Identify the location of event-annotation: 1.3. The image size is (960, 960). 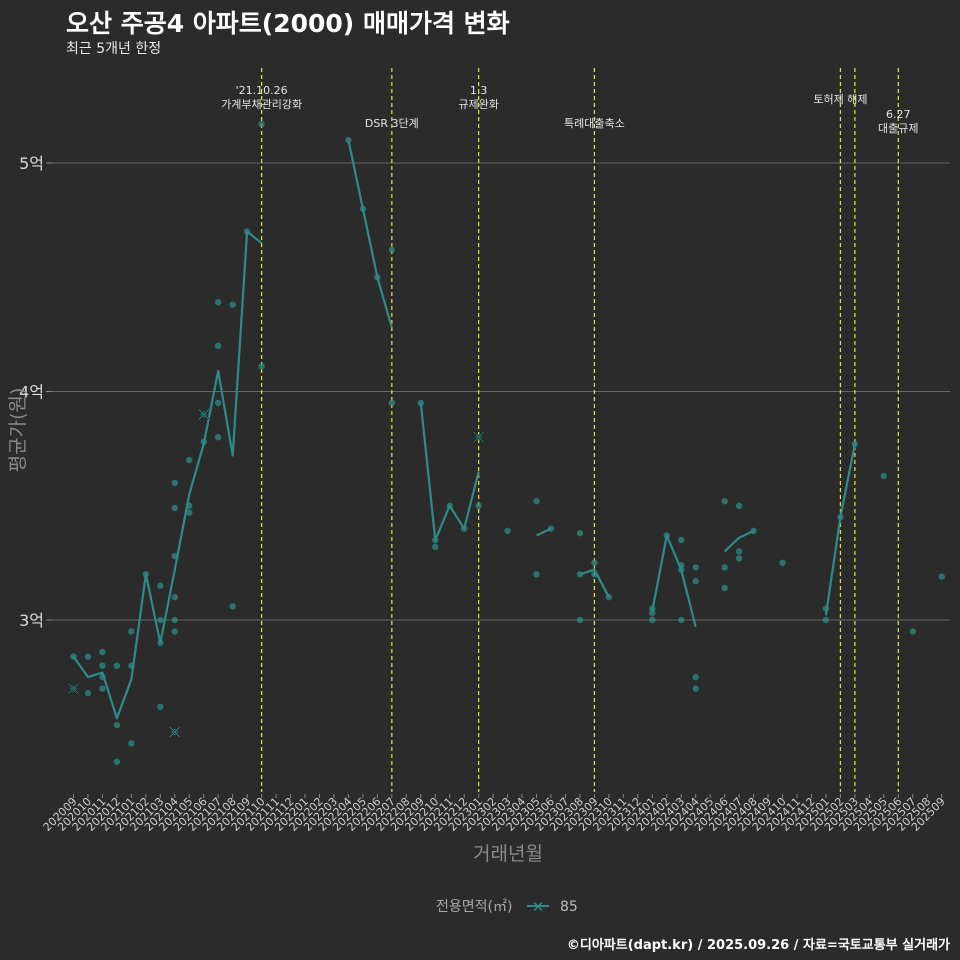
(479, 90).